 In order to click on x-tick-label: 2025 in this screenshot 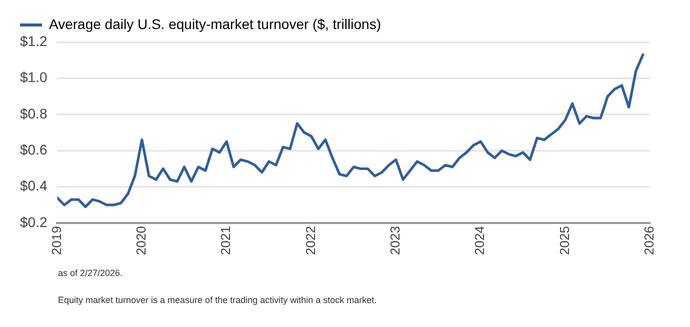, I will do `click(564, 240)`.